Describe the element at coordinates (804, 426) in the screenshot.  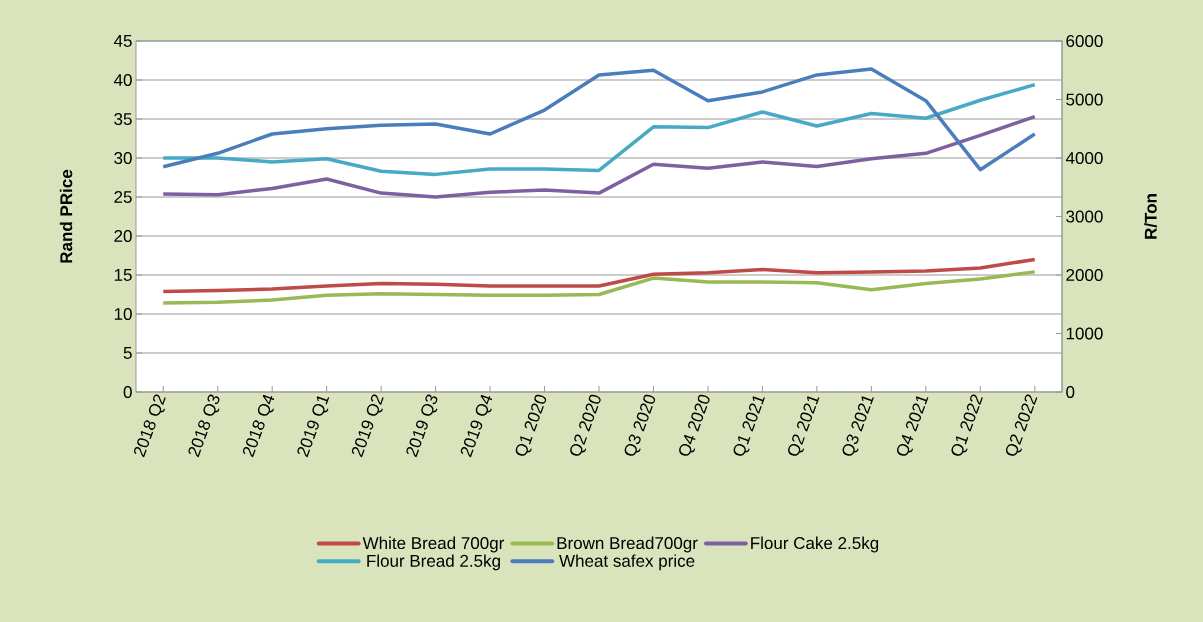
I see `x-tick-label: Q2 2021` at that location.